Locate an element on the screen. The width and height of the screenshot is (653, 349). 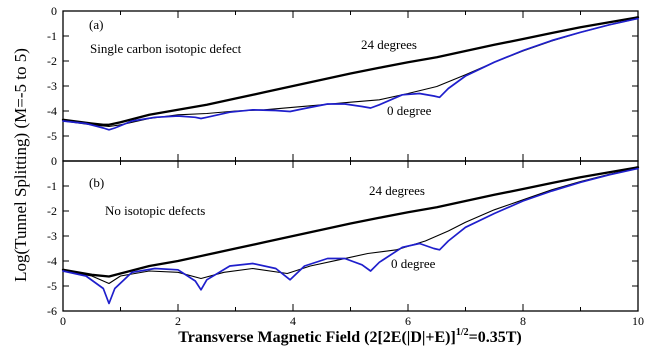
panel-a-series-label-0: 0 degree is located at coordinates (409, 110).